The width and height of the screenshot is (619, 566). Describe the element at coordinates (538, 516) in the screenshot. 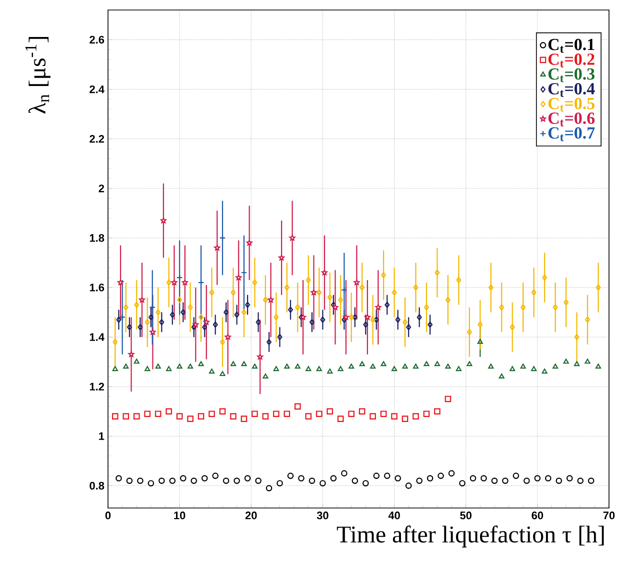

I see `x-tick-label: 60` at that location.